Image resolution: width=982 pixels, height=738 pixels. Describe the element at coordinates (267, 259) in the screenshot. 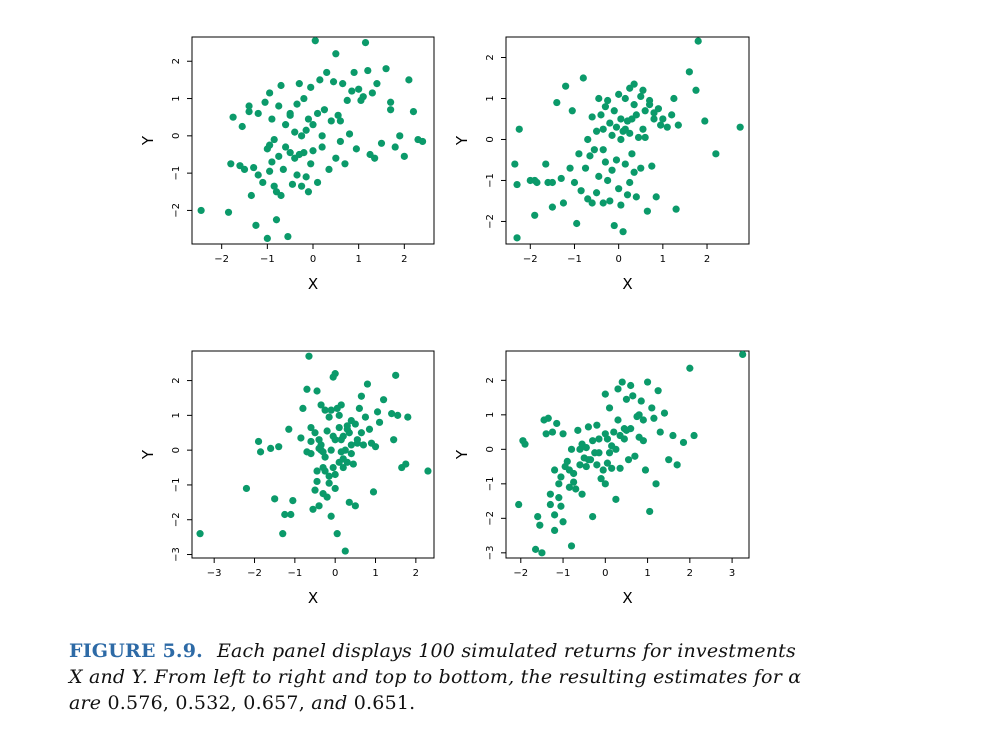

I see `x-tick-label: −1` at that location.